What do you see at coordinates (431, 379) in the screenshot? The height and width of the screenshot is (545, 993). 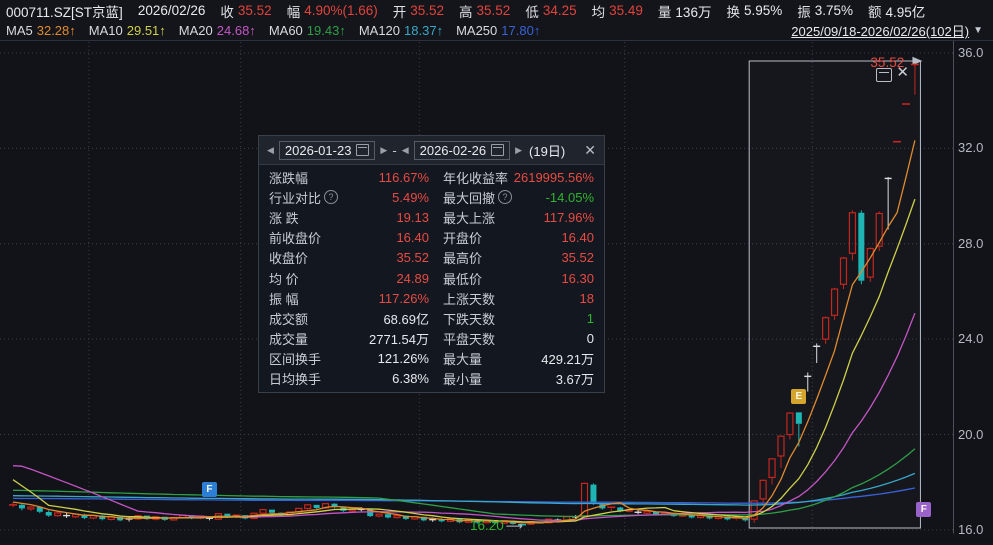 I see `stats-row: 日均换手 6.38% 最小量 3.67万` at bounding box center [431, 379].